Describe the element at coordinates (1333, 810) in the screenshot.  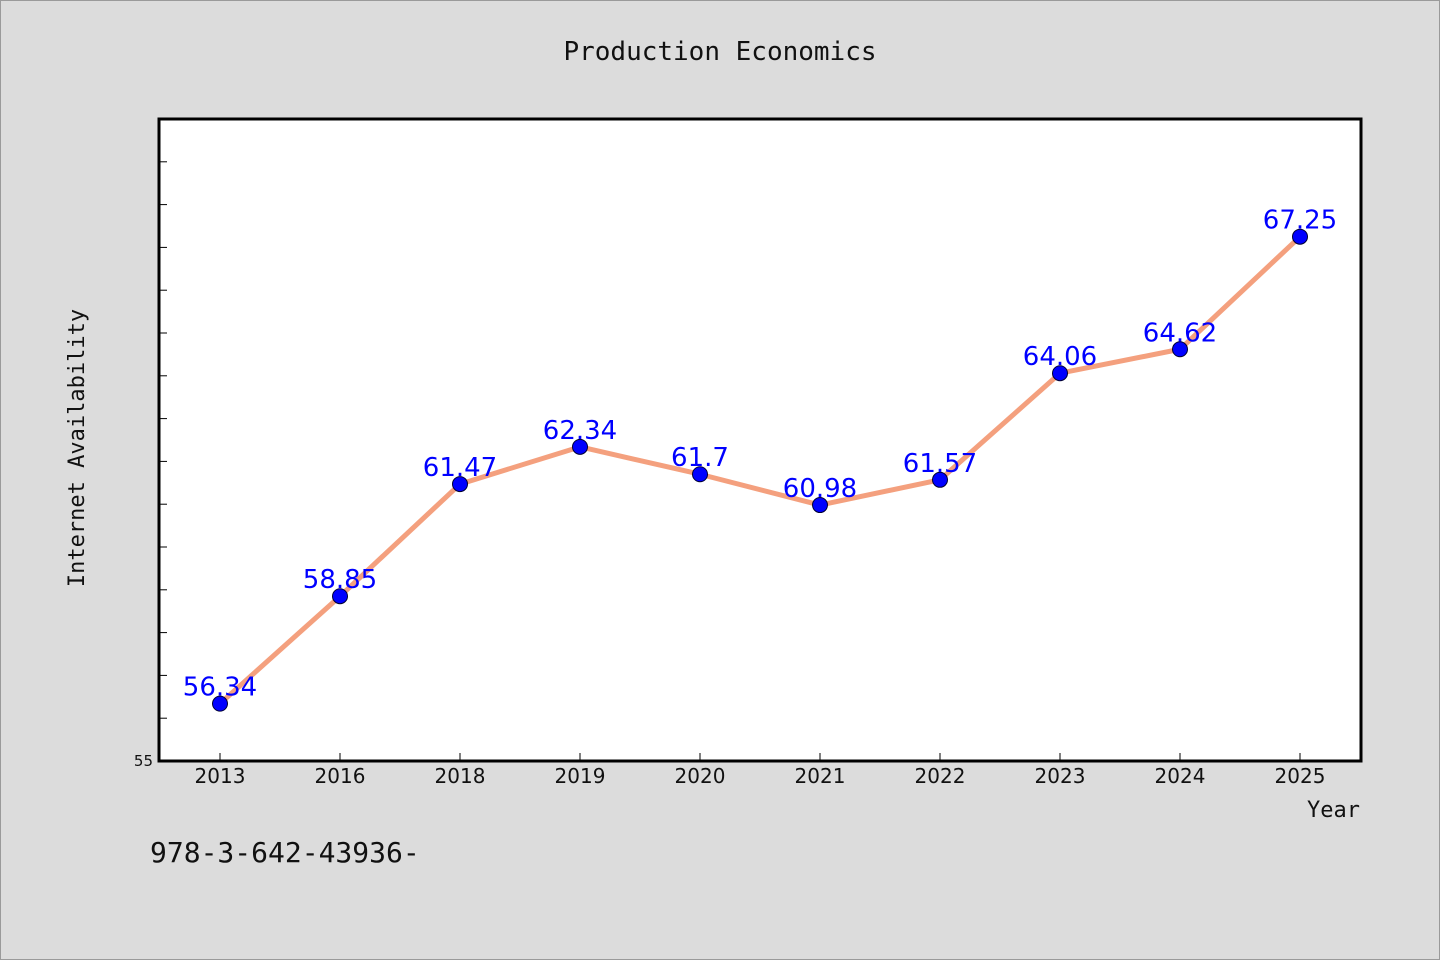
I see `x-axis-title: Year` at that location.